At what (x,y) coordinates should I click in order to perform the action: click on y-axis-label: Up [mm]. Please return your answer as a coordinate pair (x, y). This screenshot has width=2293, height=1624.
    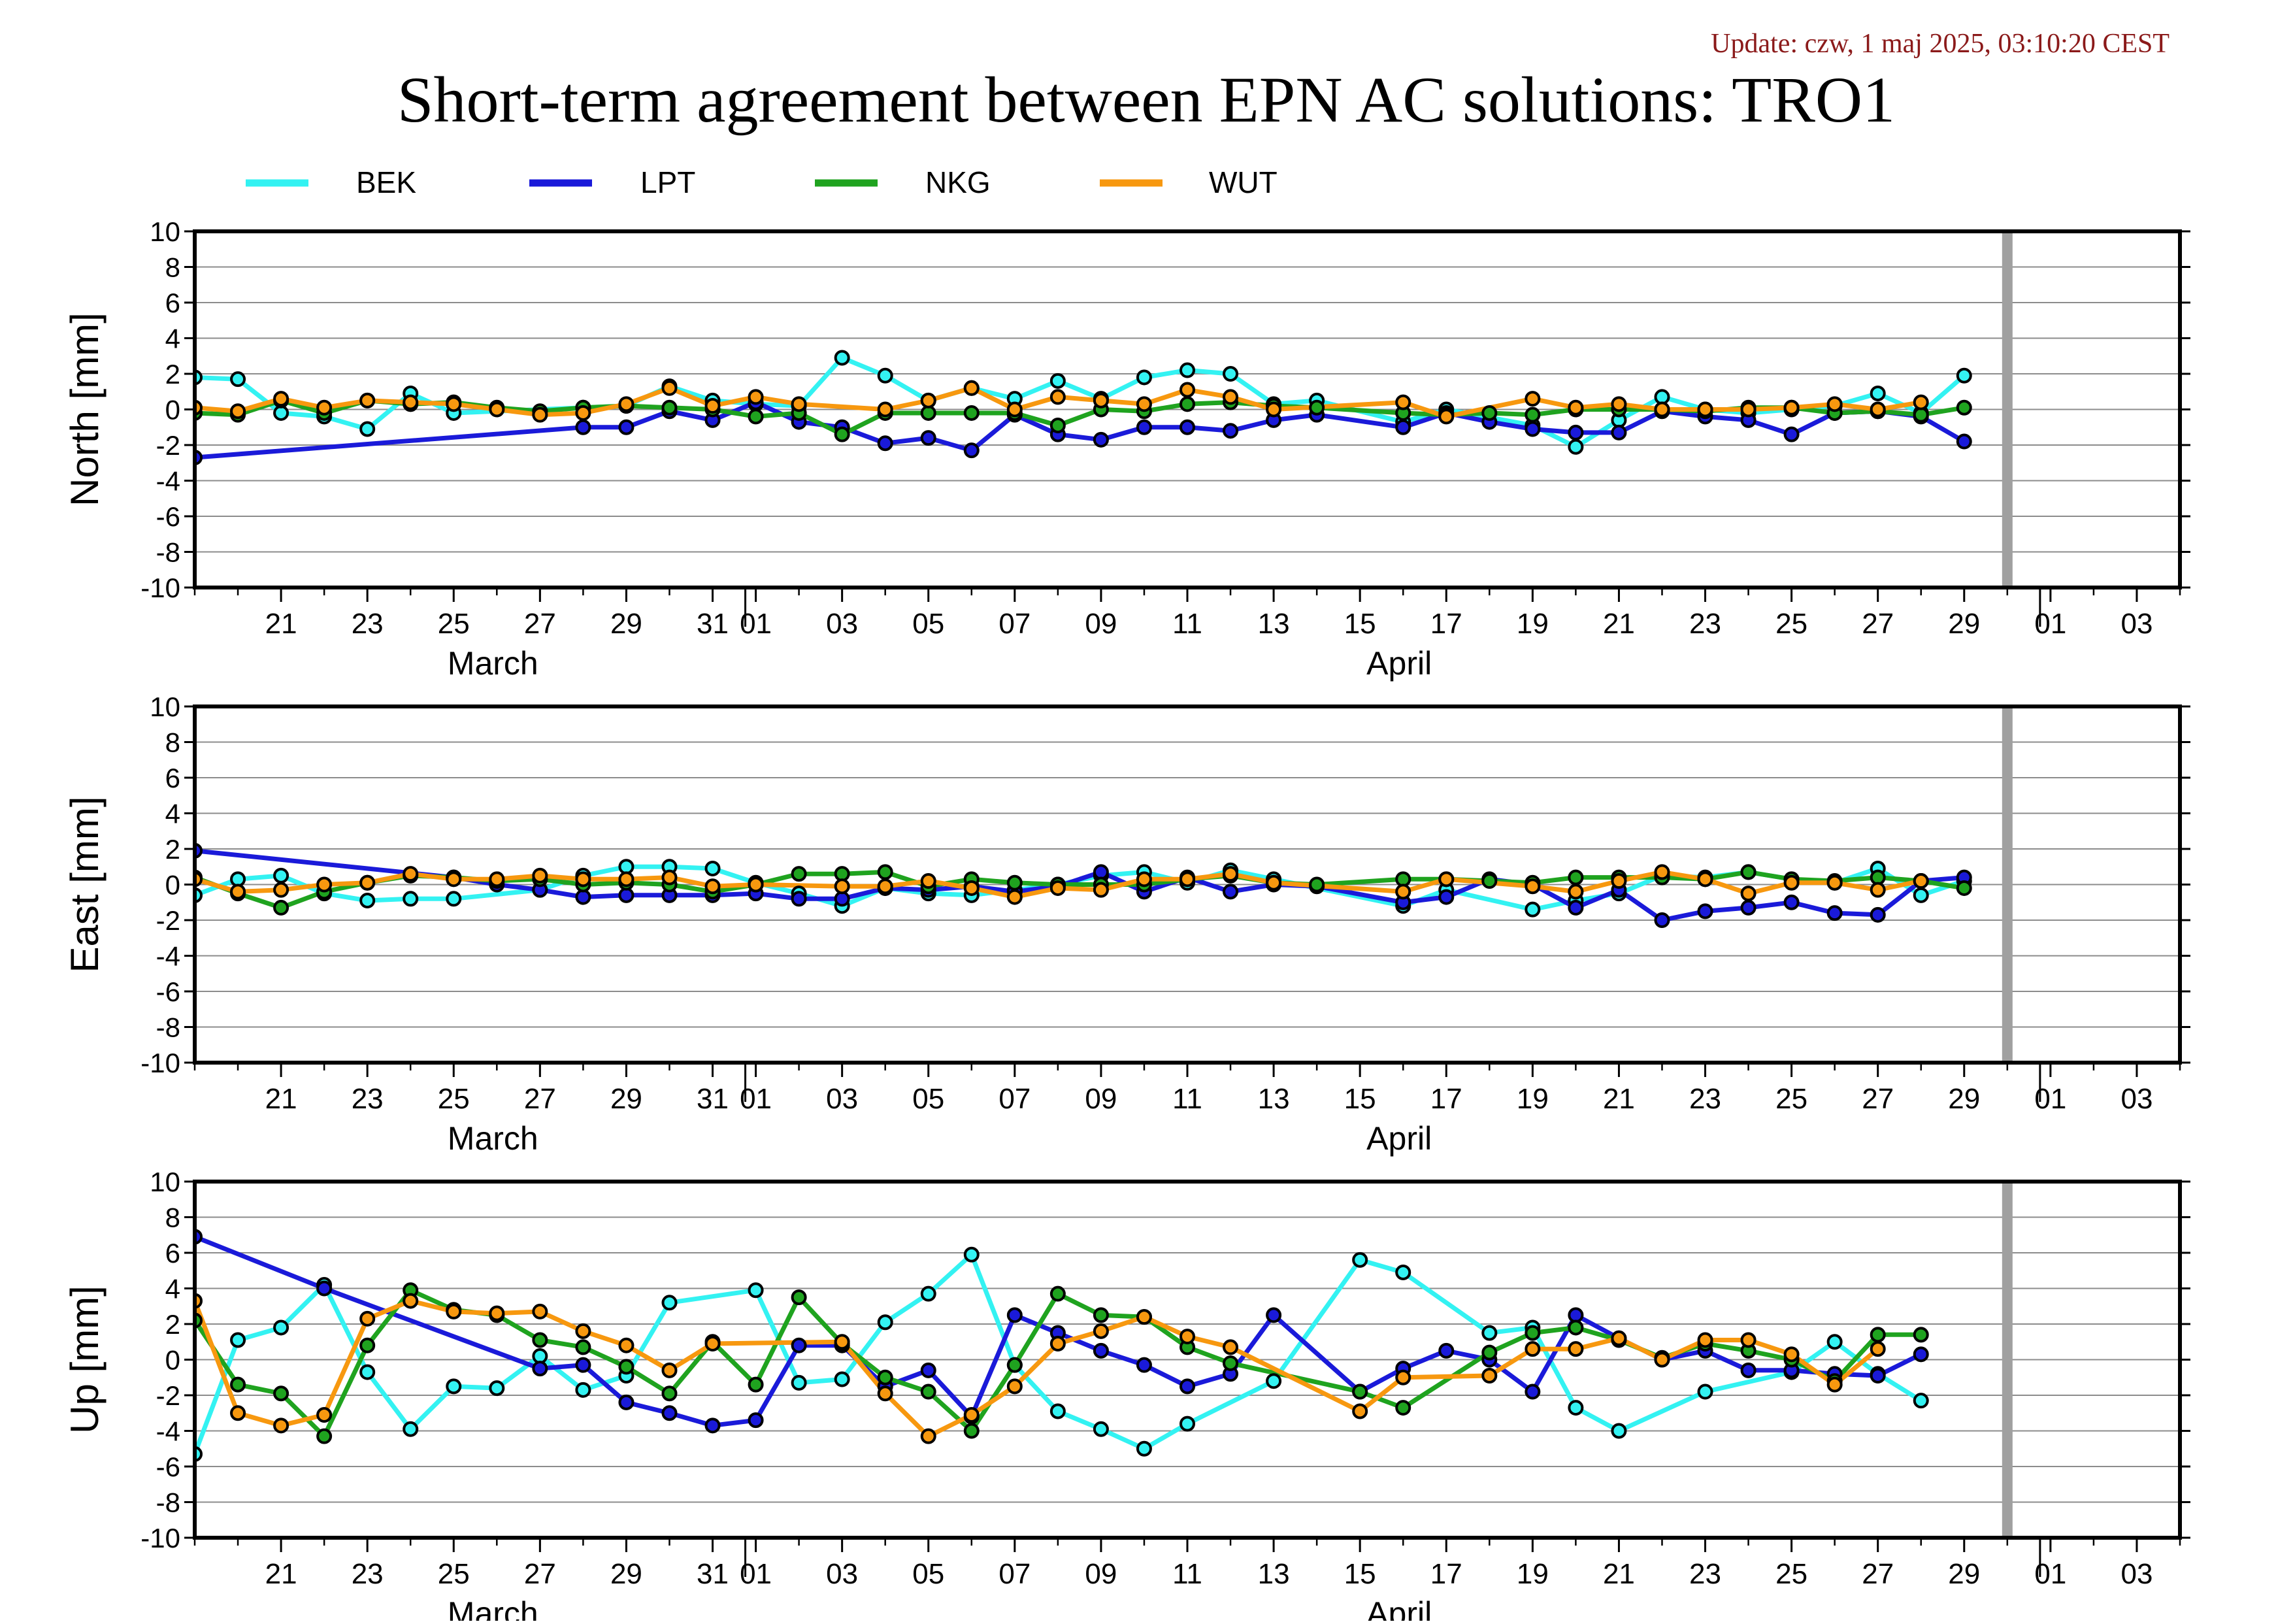
    Looking at the image, I should click on (85, 1359).